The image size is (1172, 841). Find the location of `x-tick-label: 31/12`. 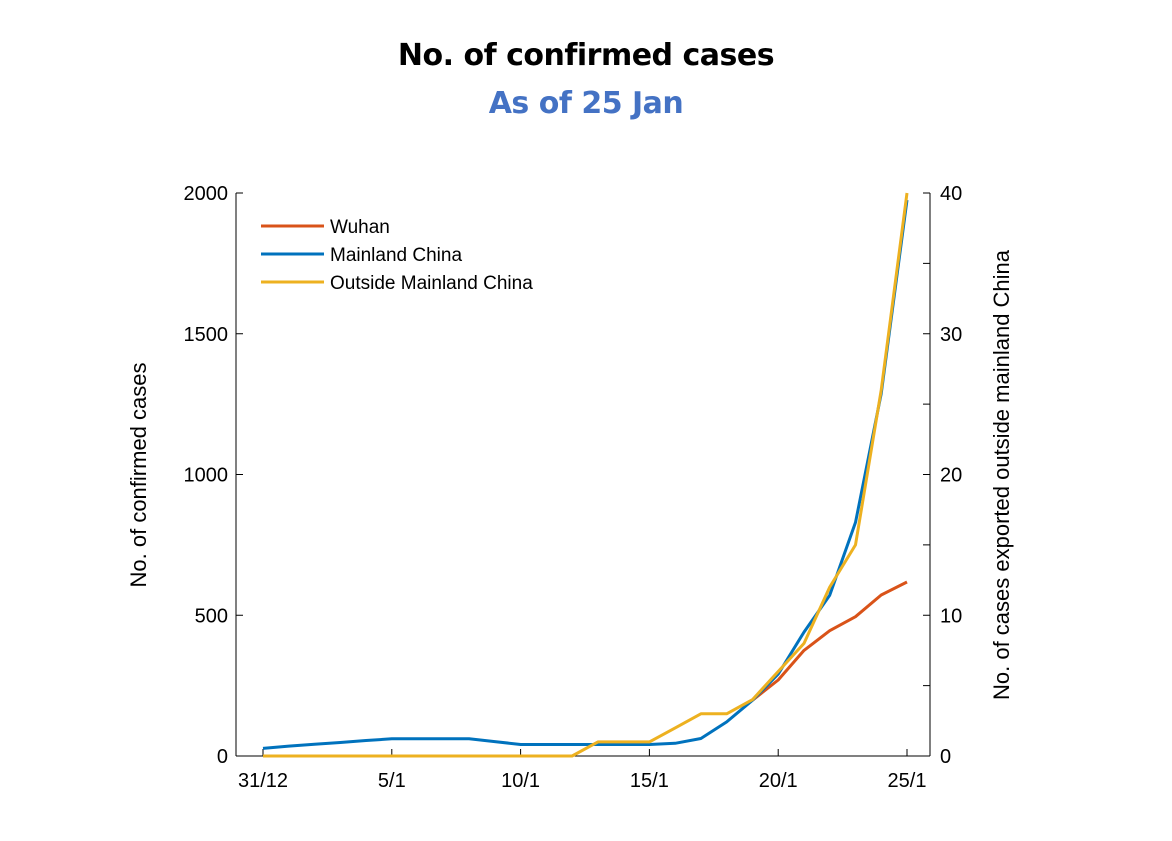

x-tick-label: 31/12 is located at coordinates (263, 781).